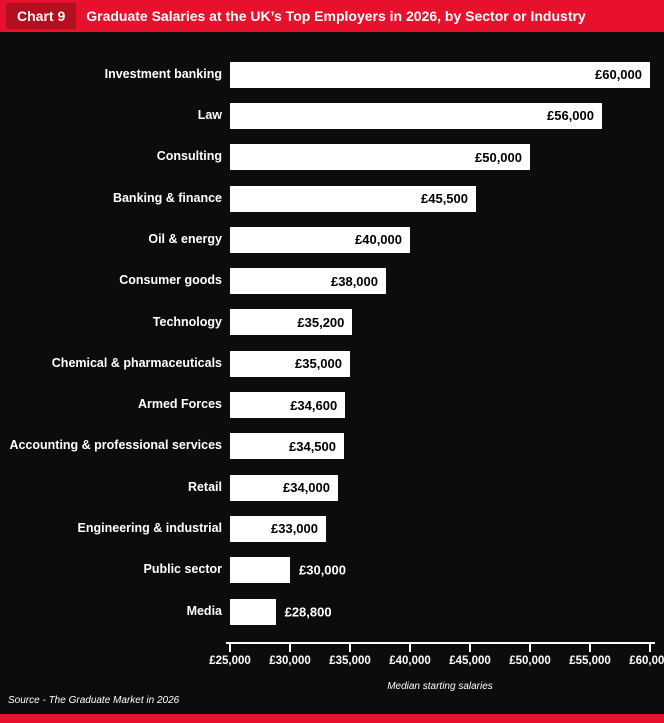 The image size is (664, 723). I want to click on bar-area: £33,000, so click(440, 528).